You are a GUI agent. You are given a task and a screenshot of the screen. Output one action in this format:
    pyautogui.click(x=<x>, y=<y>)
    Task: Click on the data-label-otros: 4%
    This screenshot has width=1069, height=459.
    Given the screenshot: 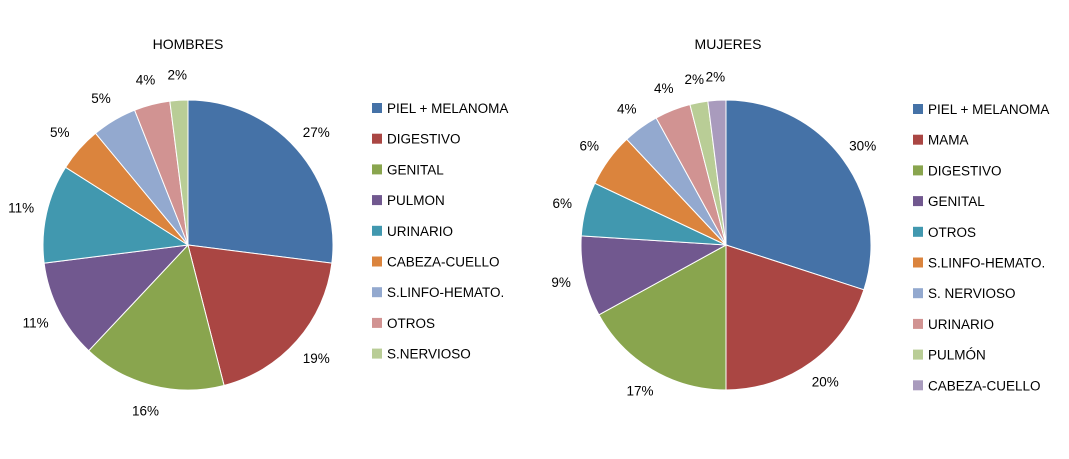 What is the action you would take?
    pyautogui.click(x=146, y=79)
    